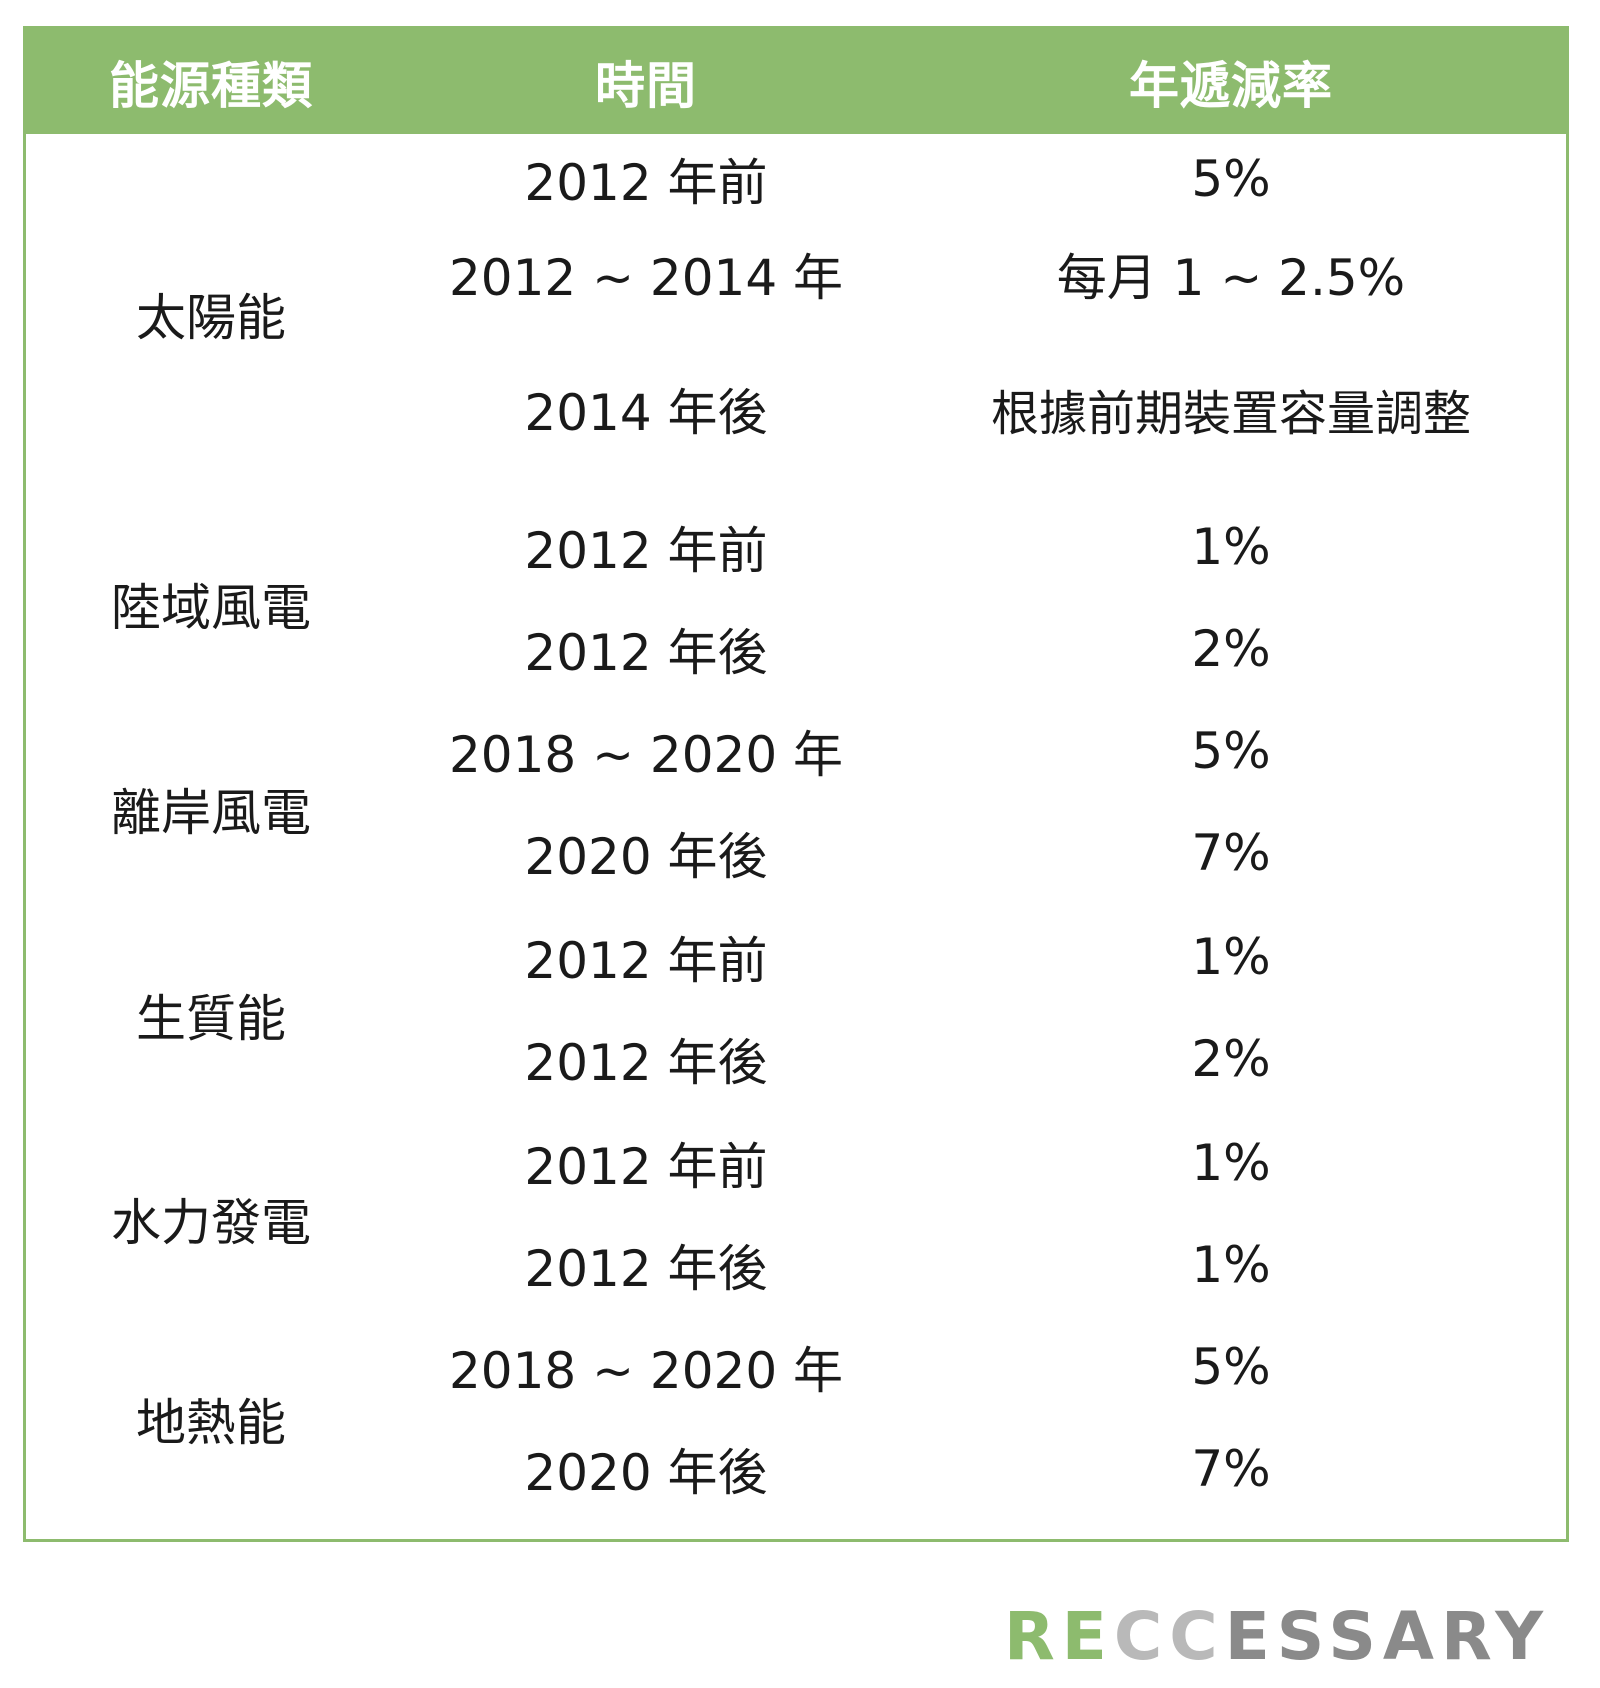 The width and height of the screenshot is (1600, 1688). What do you see at coordinates (211, 608) in the screenshot?
I see `energy-type-onshore-wind: 陸域風電` at bounding box center [211, 608].